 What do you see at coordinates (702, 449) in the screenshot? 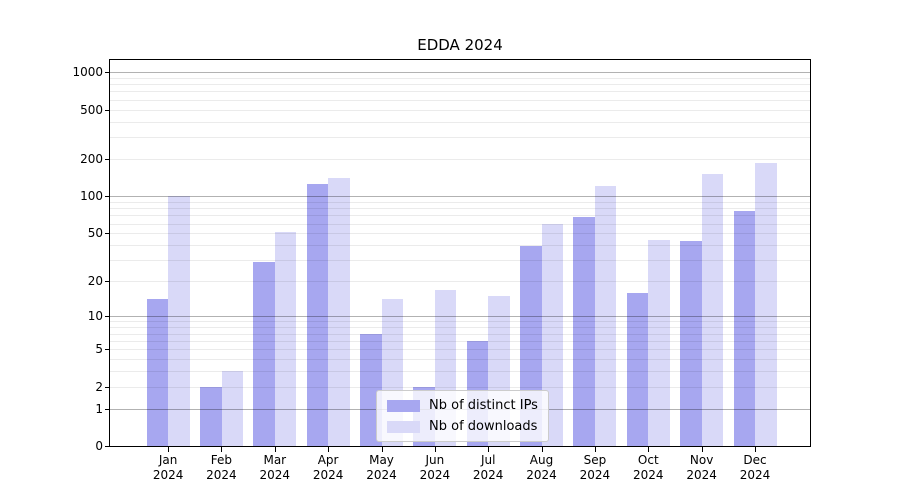
I see `x-tick-mark-nov` at bounding box center [702, 449].